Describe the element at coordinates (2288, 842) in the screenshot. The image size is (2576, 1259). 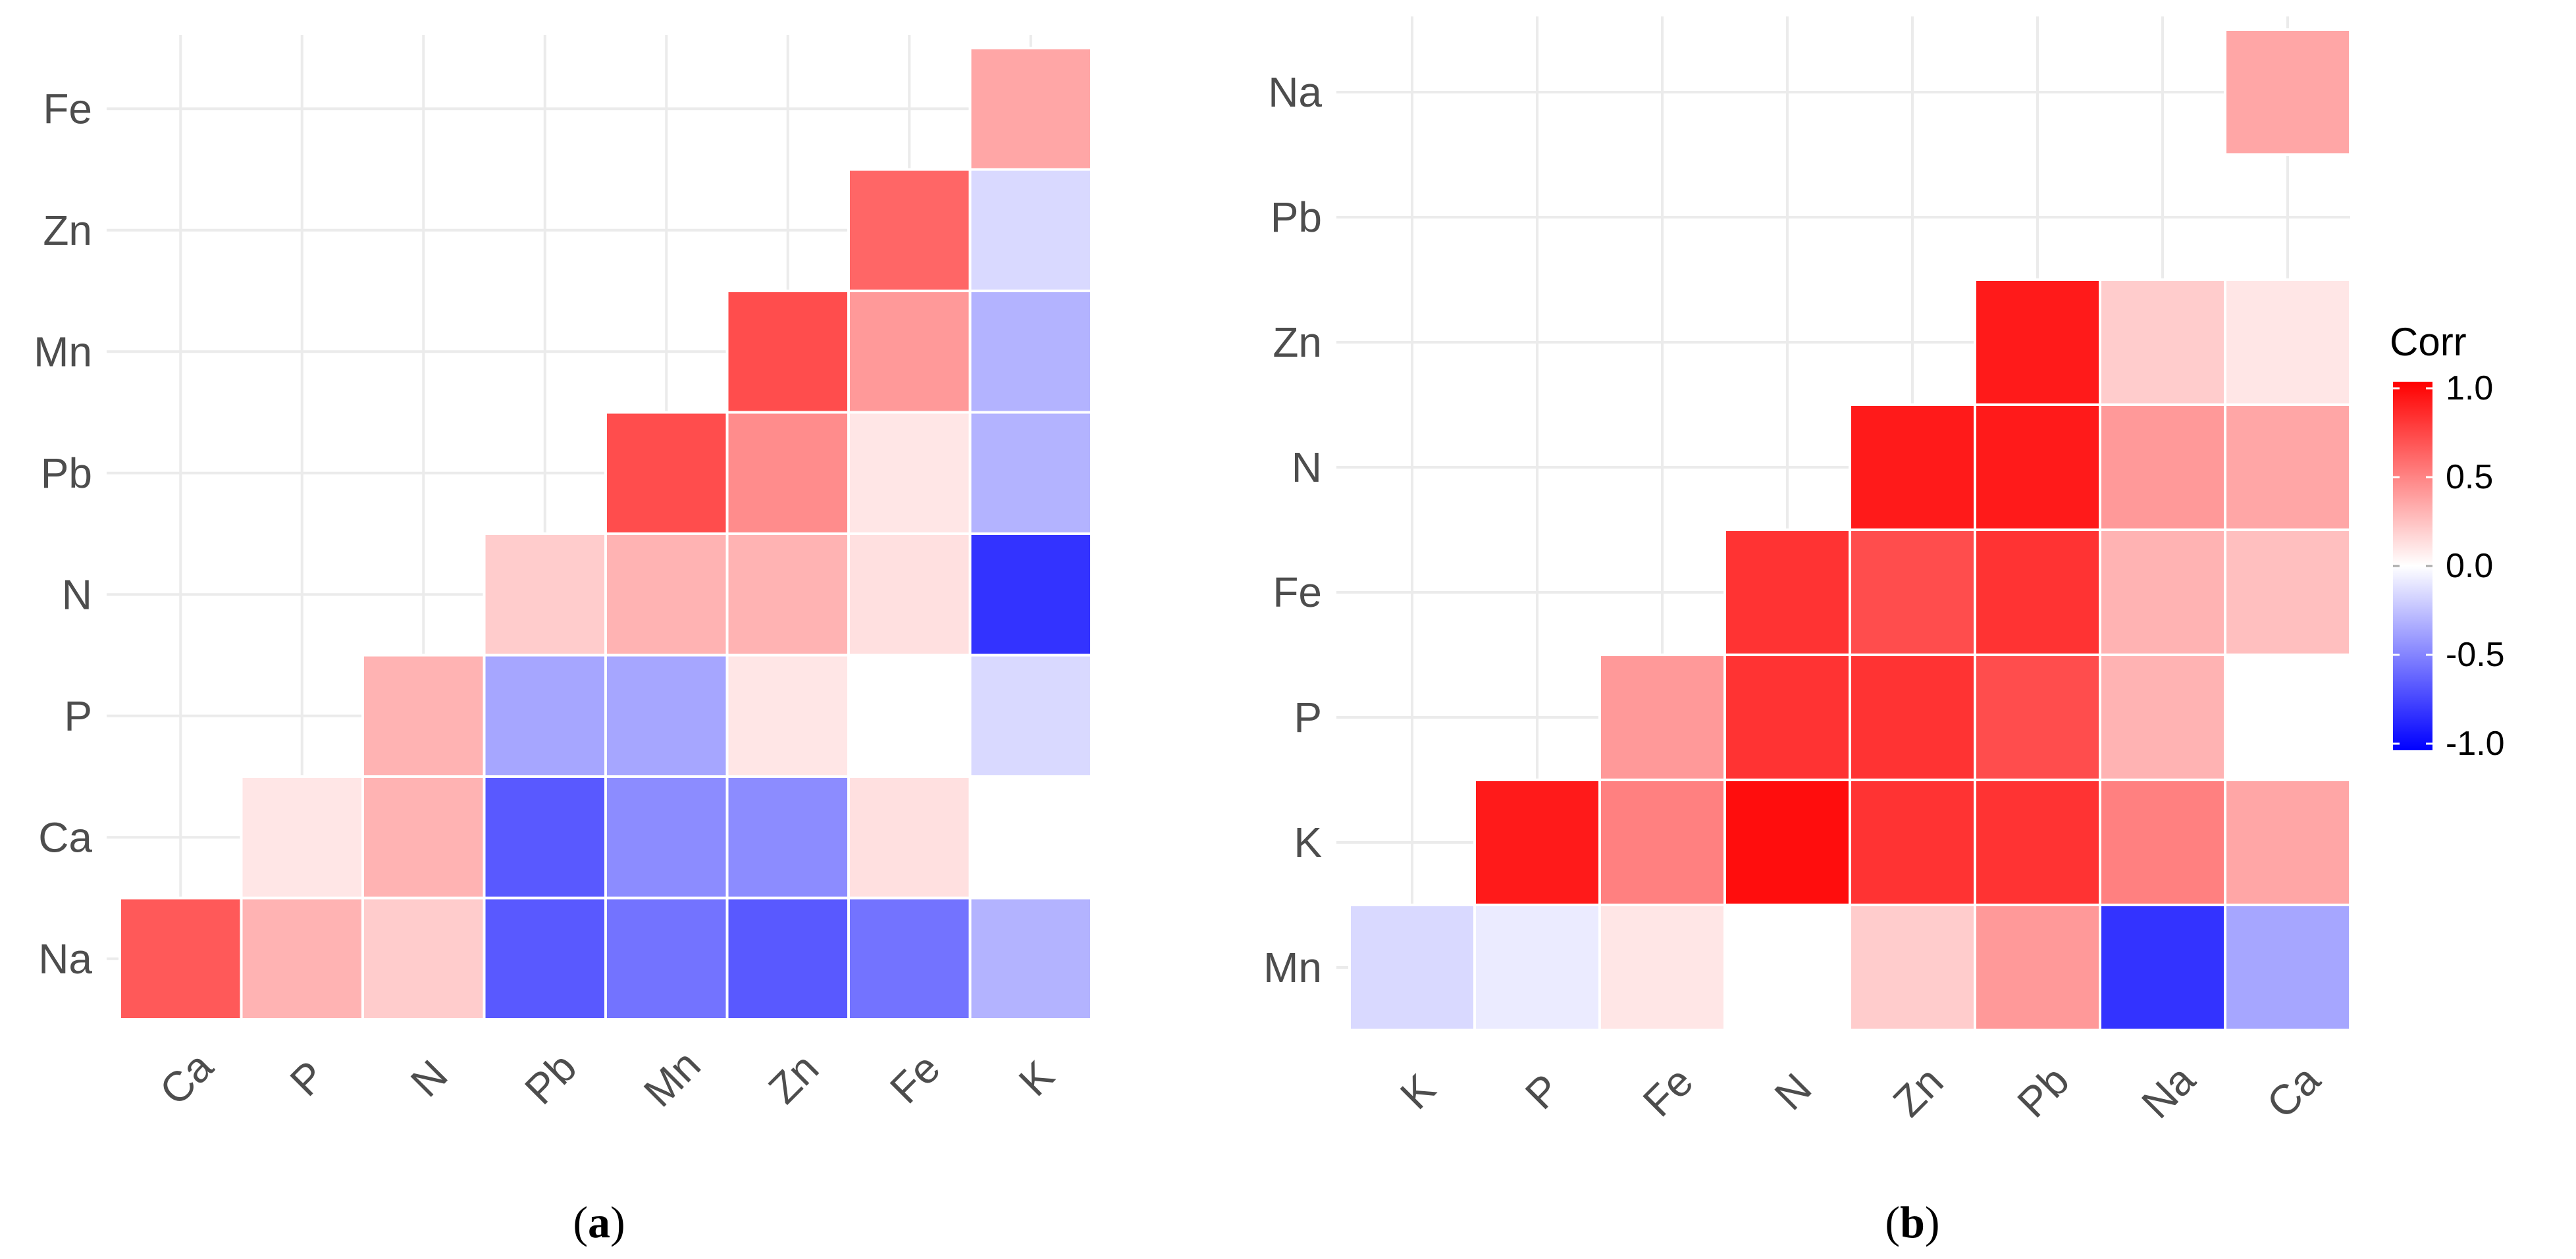
I see `heatmap-cell-ca-k` at that location.